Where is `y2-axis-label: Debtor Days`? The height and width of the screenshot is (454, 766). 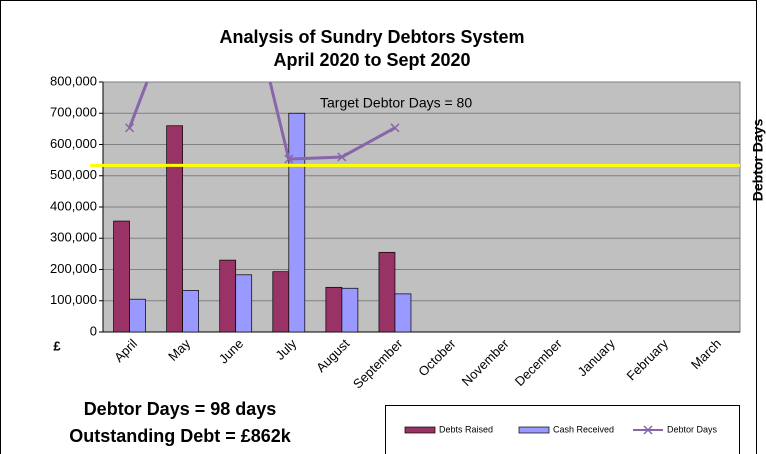
y2-axis-label: Debtor Days is located at coordinates (758, 160).